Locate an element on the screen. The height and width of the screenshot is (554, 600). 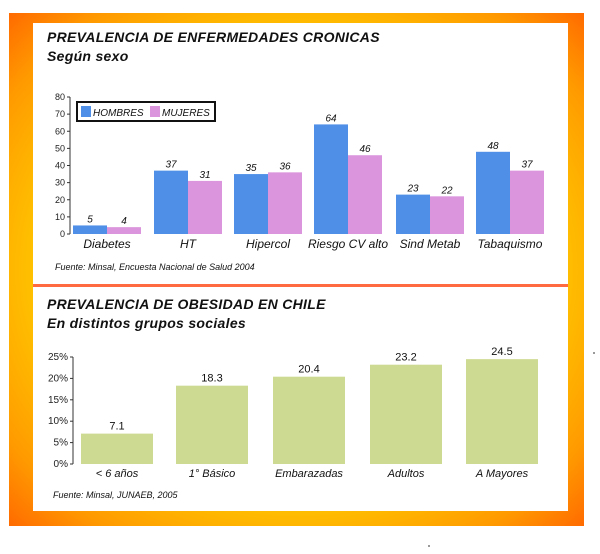
category-label: < 6 años is located at coordinates (117, 474).